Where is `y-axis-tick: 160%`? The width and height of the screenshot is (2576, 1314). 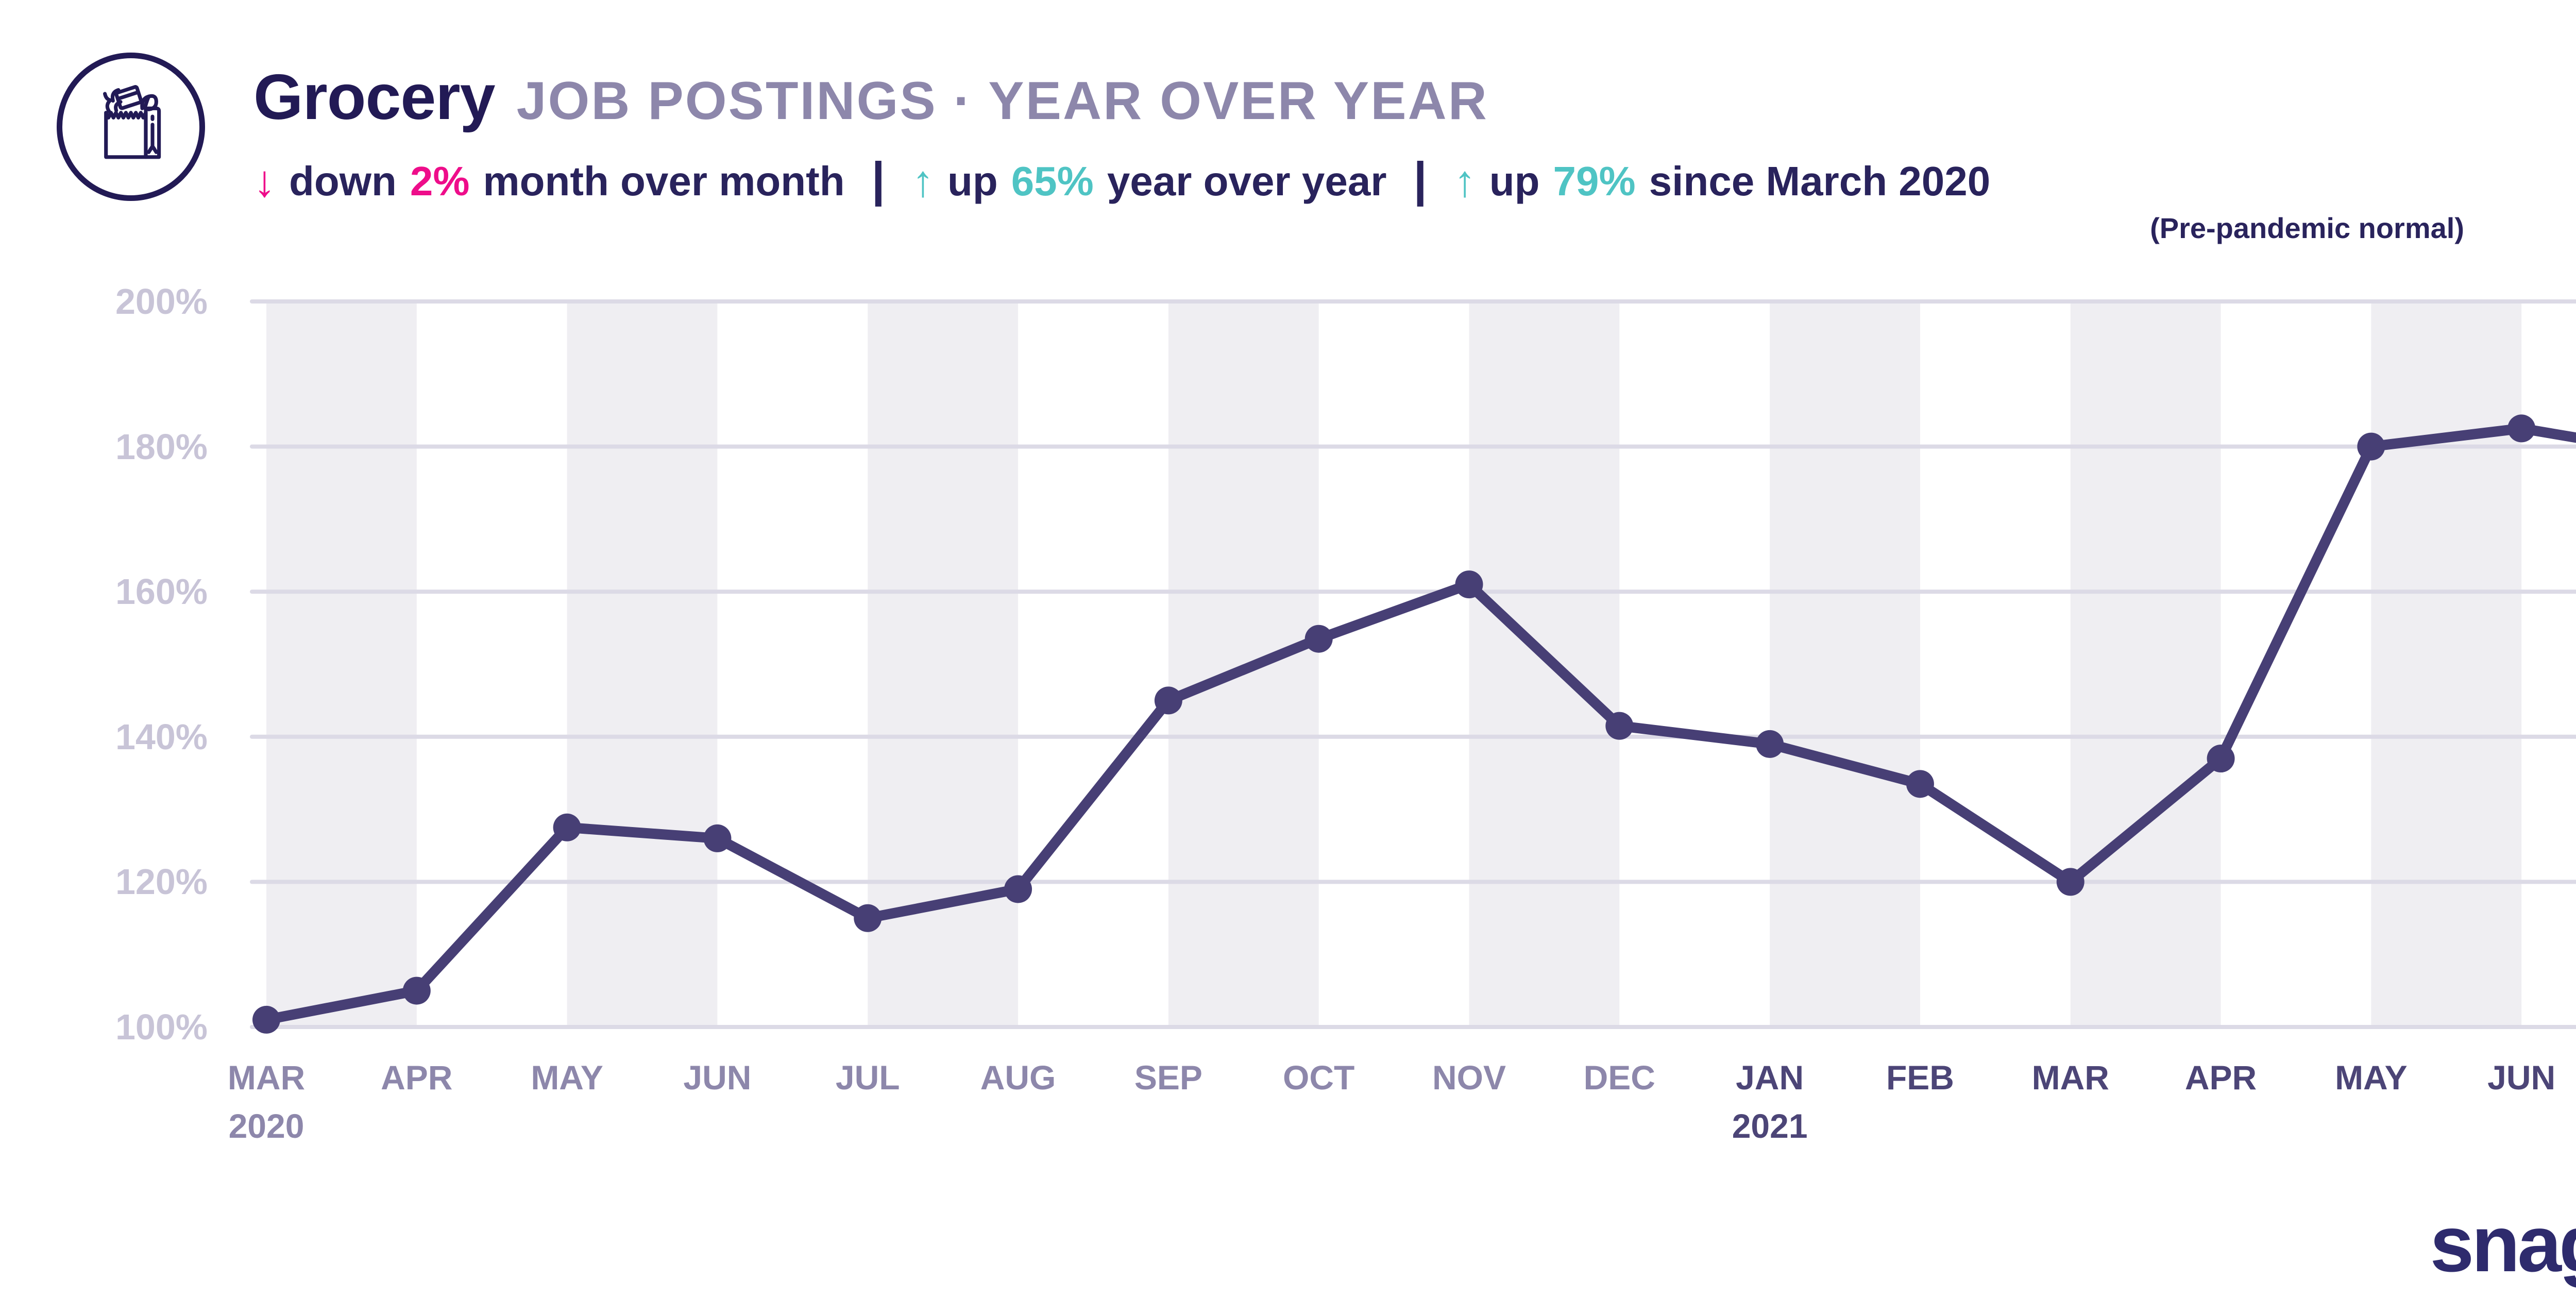
y-axis-tick: 160% is located at coordinates (161, 591).